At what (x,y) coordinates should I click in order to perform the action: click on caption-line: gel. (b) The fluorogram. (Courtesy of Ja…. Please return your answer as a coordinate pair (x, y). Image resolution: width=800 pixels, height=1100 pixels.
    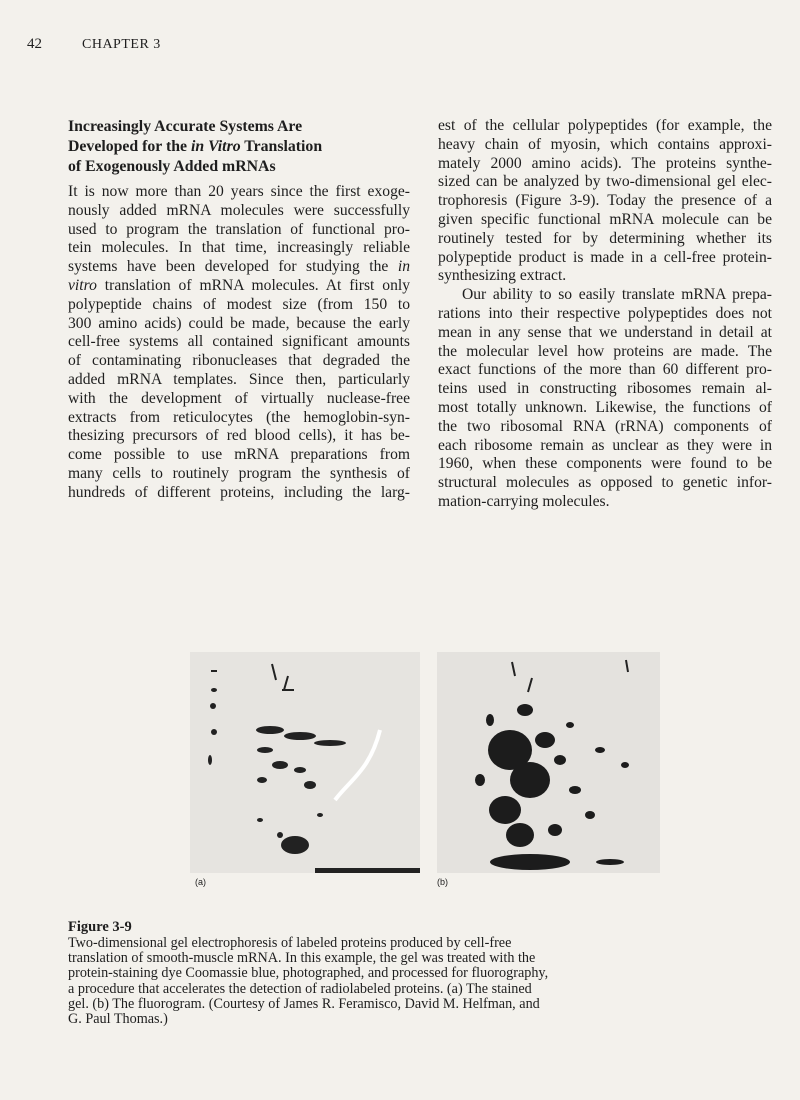
    Looking at the image, I should click on (304, 1003).